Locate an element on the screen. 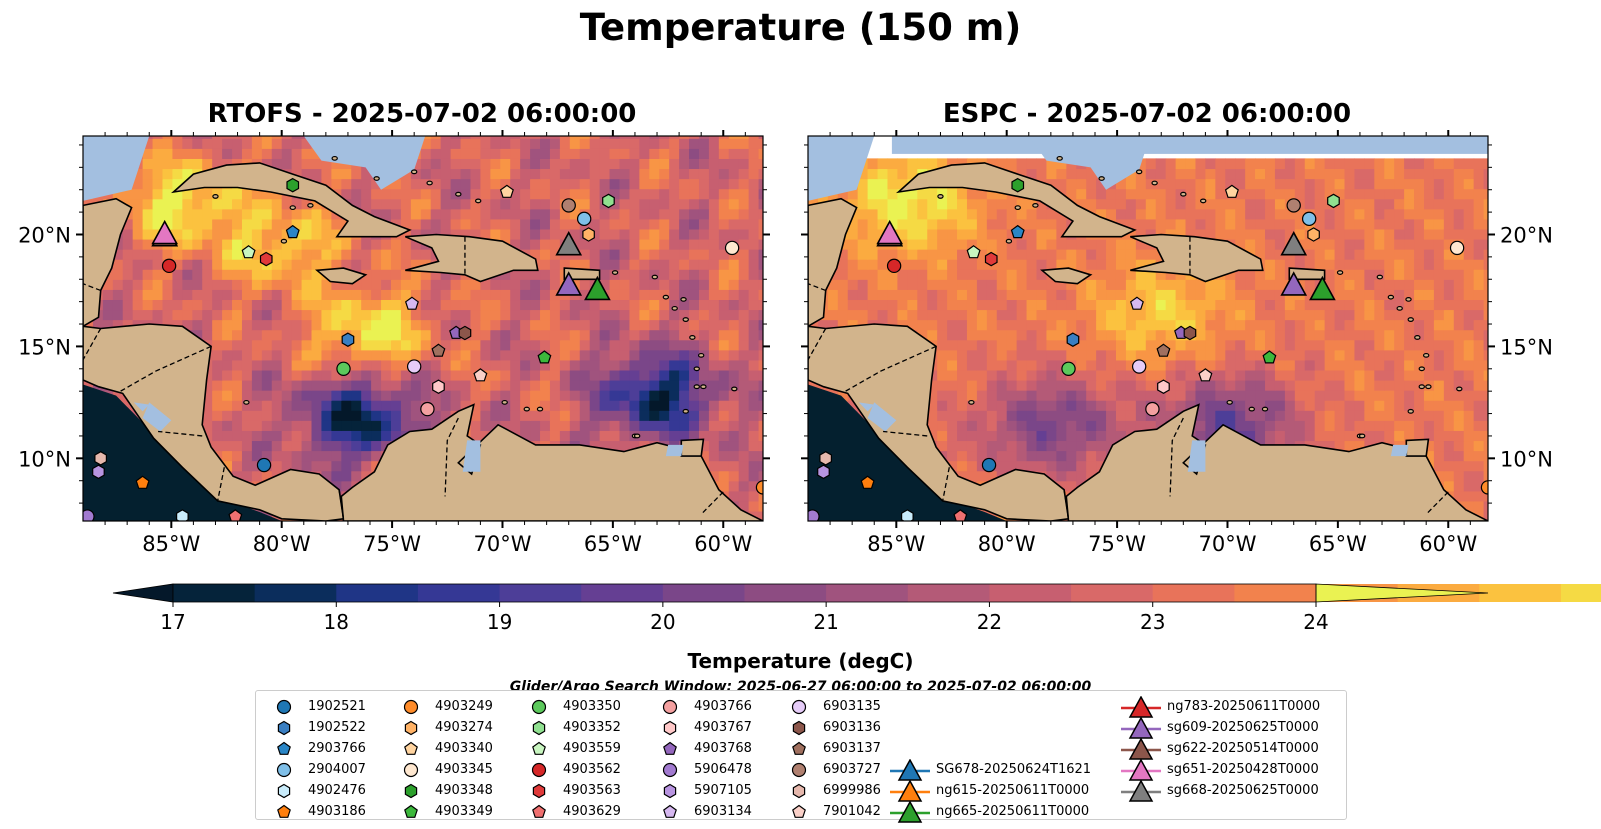 The height and width of the screenshot is (829, 1601). land-jamaica is located at coordinates (1066, 276).